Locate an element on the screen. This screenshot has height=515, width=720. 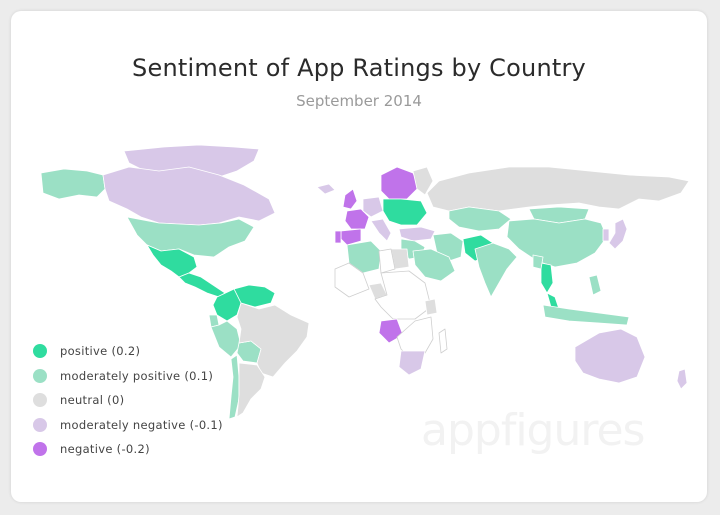
region-southern-africa is located at coordinates (415, 337).